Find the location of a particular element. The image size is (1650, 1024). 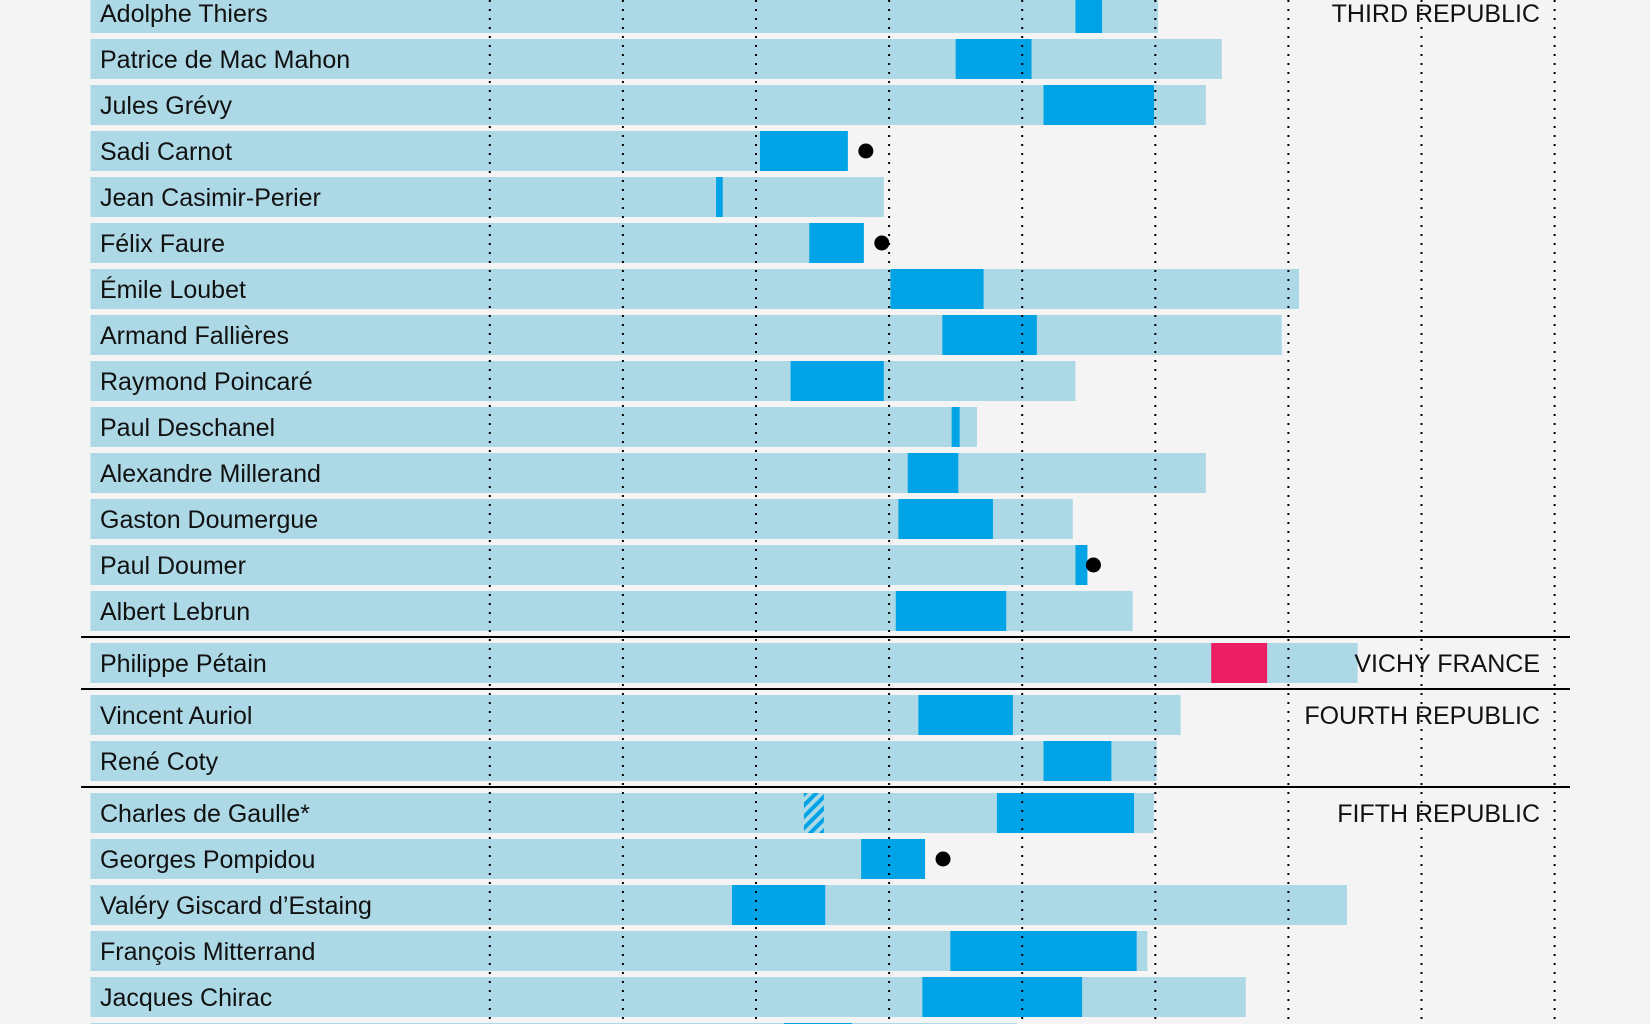

president-name: Paul Deschanel is located at coordinates (187, 428).